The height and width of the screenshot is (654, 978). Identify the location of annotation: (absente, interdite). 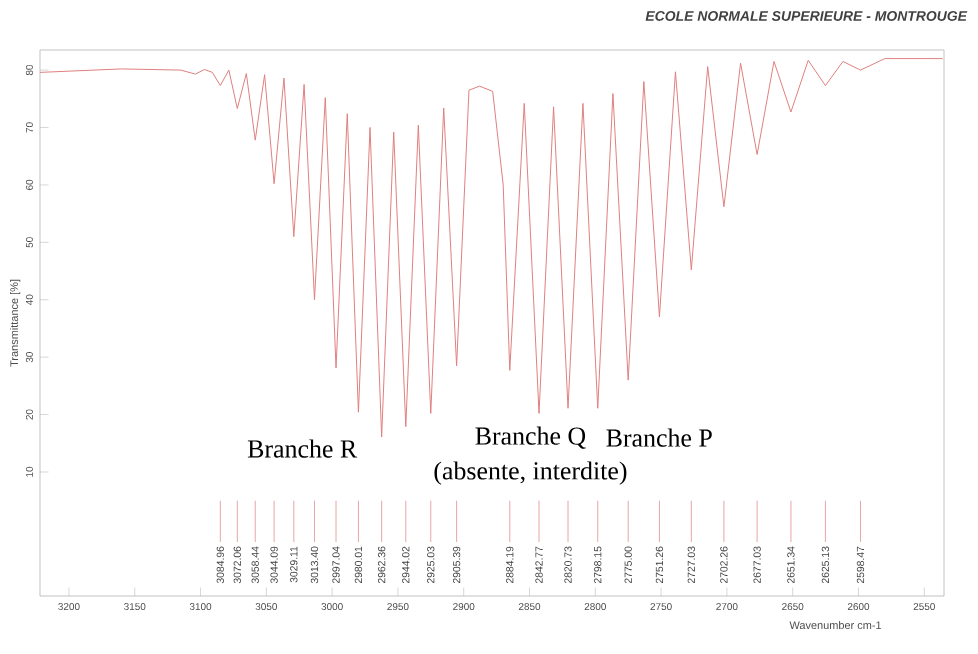
(530, 473).